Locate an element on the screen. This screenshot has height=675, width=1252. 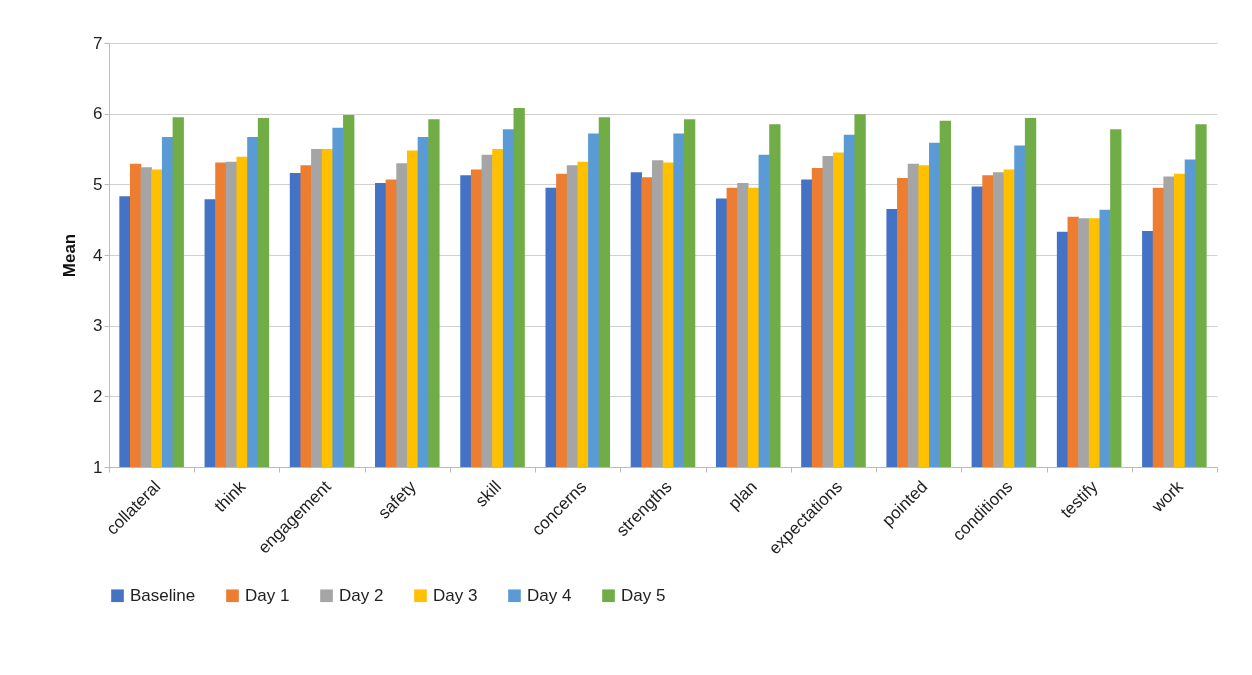
legend-label: Day 1 is located at coordinates (267, 595).